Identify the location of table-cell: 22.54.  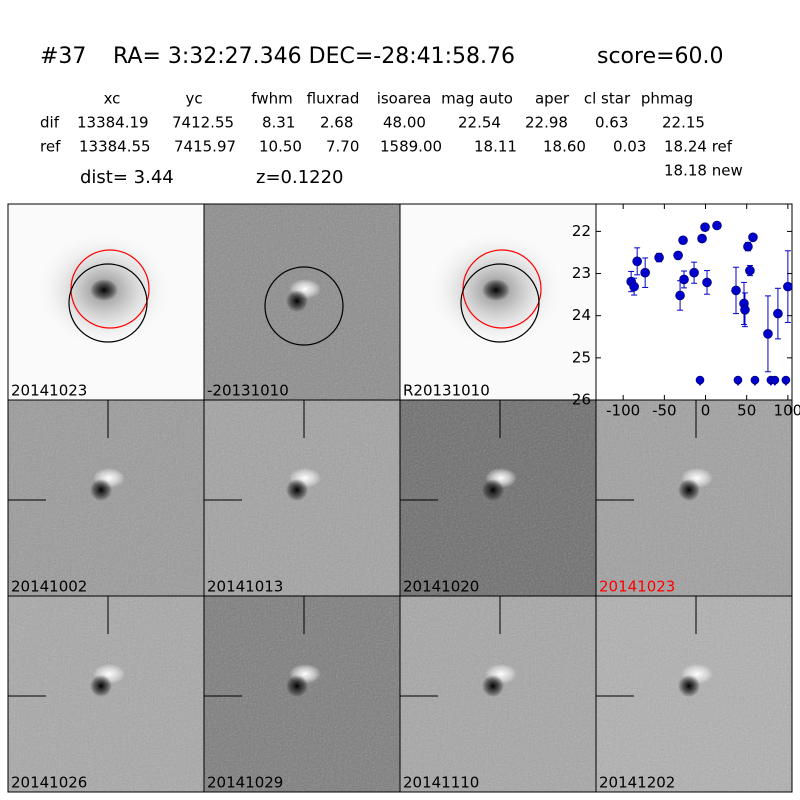
(479, 123).